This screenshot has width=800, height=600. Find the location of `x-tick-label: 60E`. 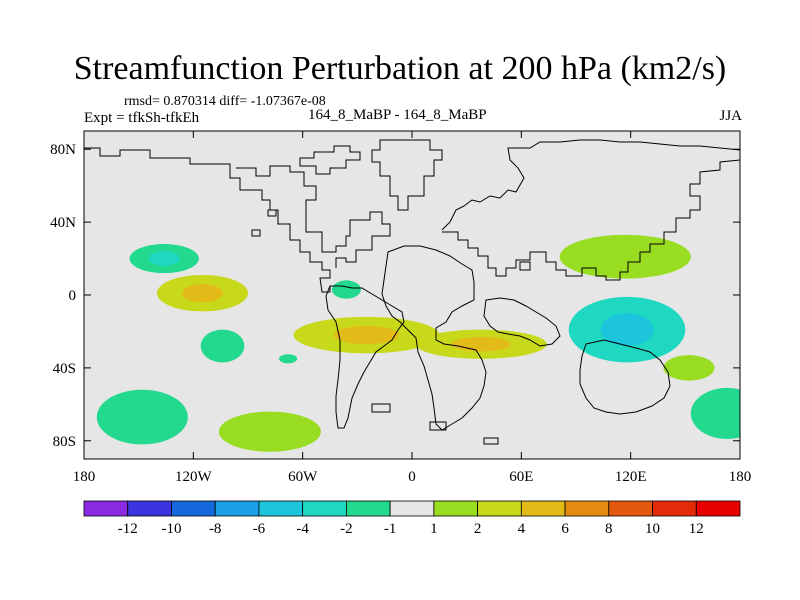

x-tick-label: 60E is located at coordinates (521, 477).